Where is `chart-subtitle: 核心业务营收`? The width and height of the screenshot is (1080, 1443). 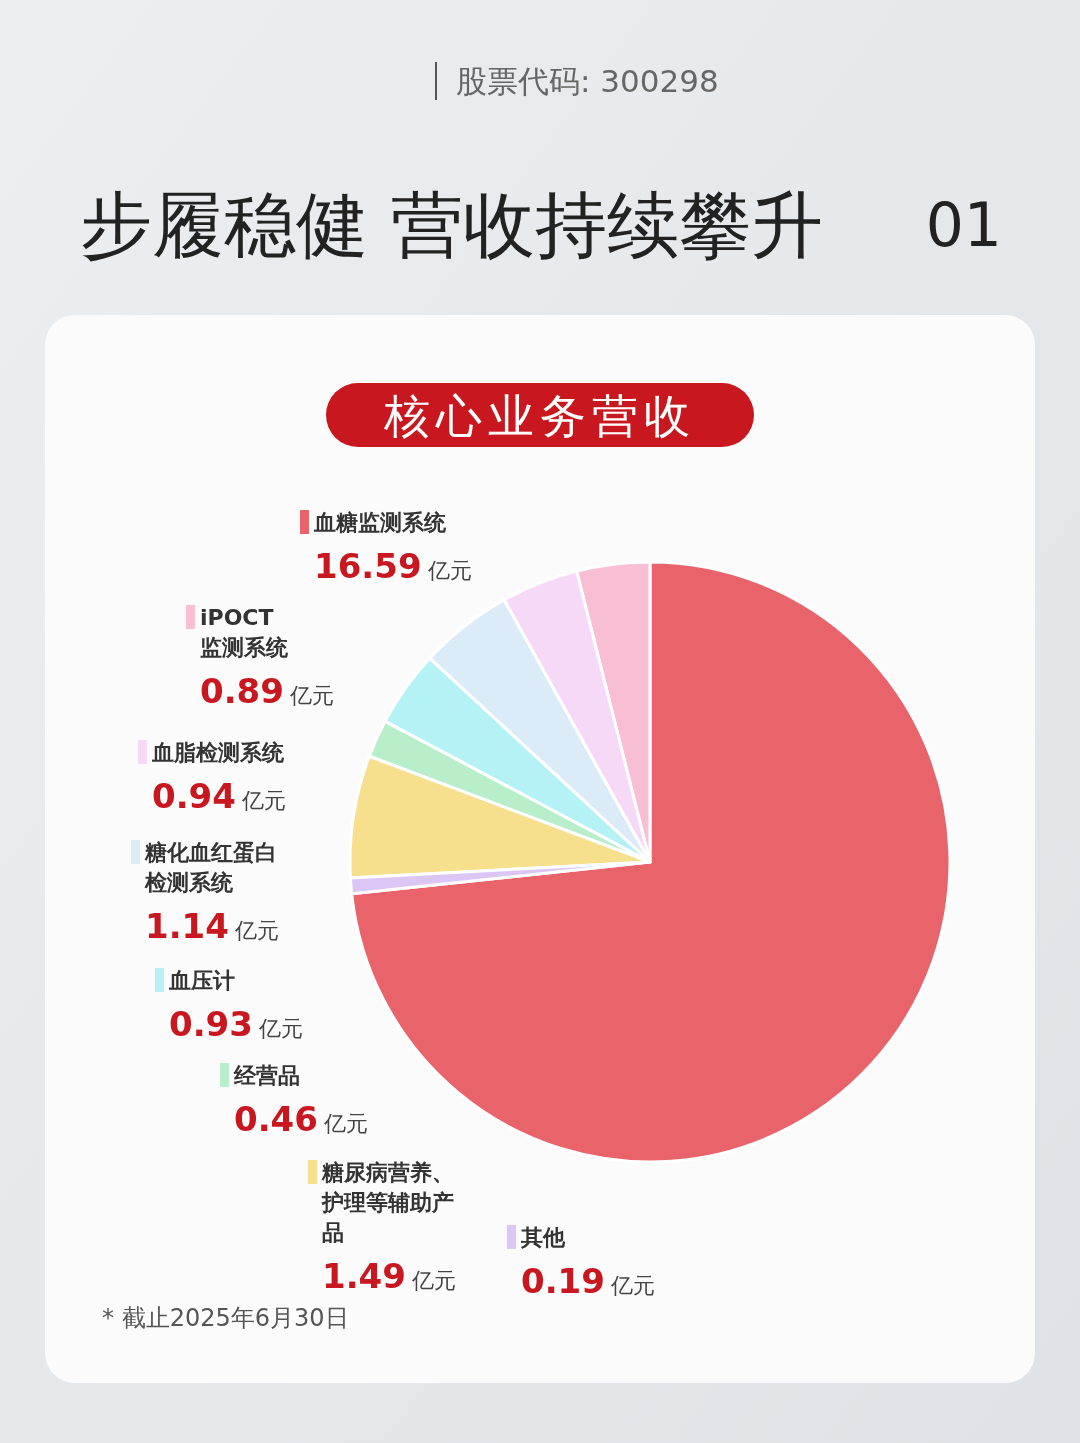
chart-subtitle: 核心业务营收 is located at coordinates (539, 416).